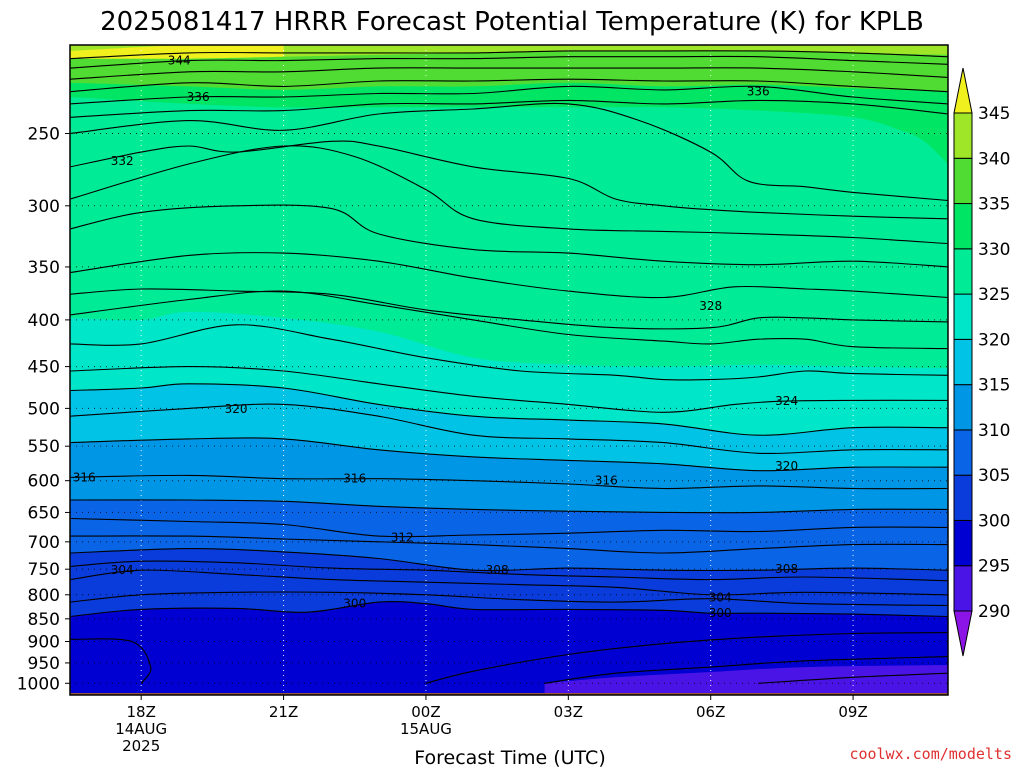 The width and height of the screenshot is (1024, 768). I want to click on y-tick-label: 500, so click(44, 409).